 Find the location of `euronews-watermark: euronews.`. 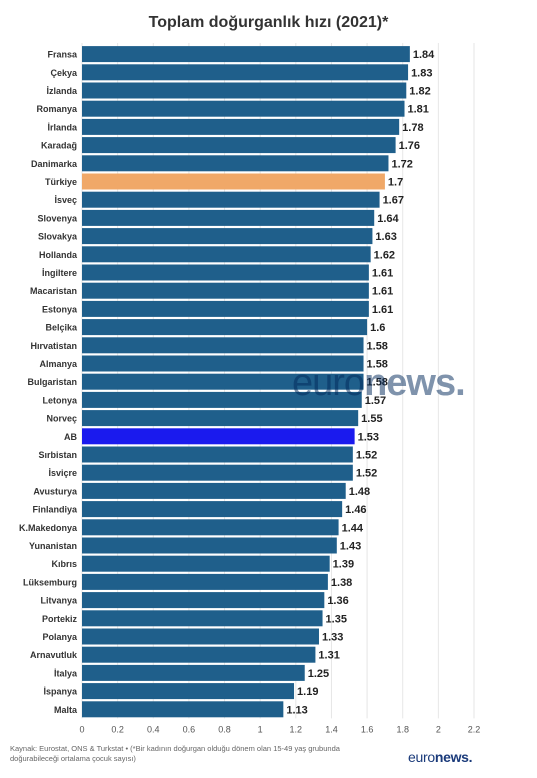

euronews-watermark: euronews. is located at coordinates (379, 383).